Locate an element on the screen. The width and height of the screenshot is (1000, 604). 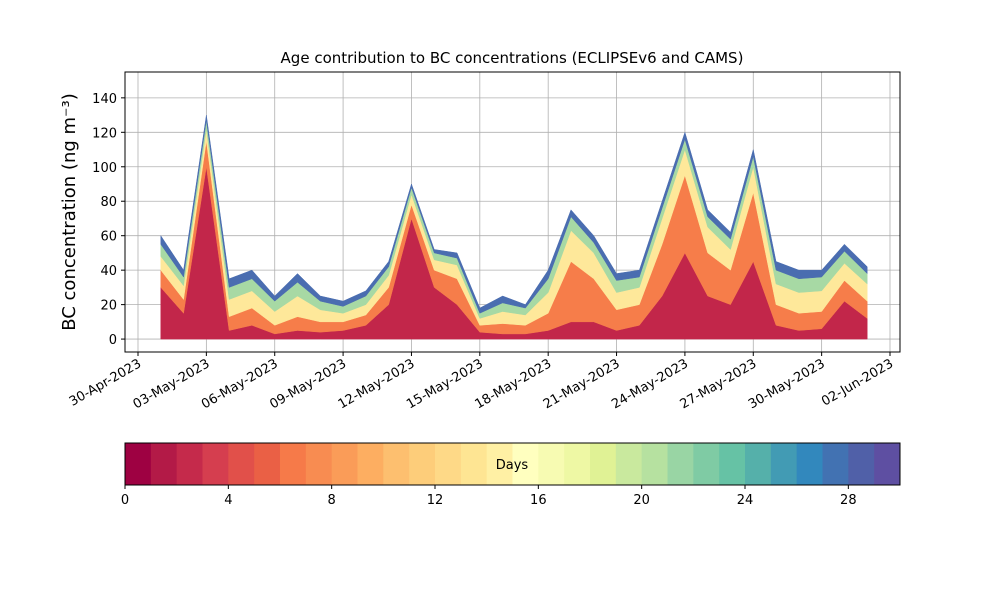
x-tick-label: 18-May-2023 is located at coordinates (514, 384).